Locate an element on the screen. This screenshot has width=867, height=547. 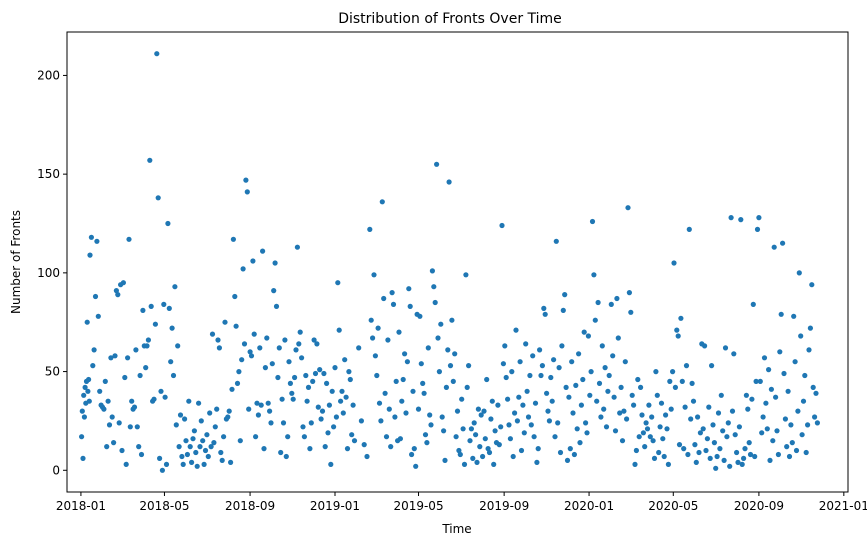
x-tick-label: 2018-09 is located at coordinates (250, 506).